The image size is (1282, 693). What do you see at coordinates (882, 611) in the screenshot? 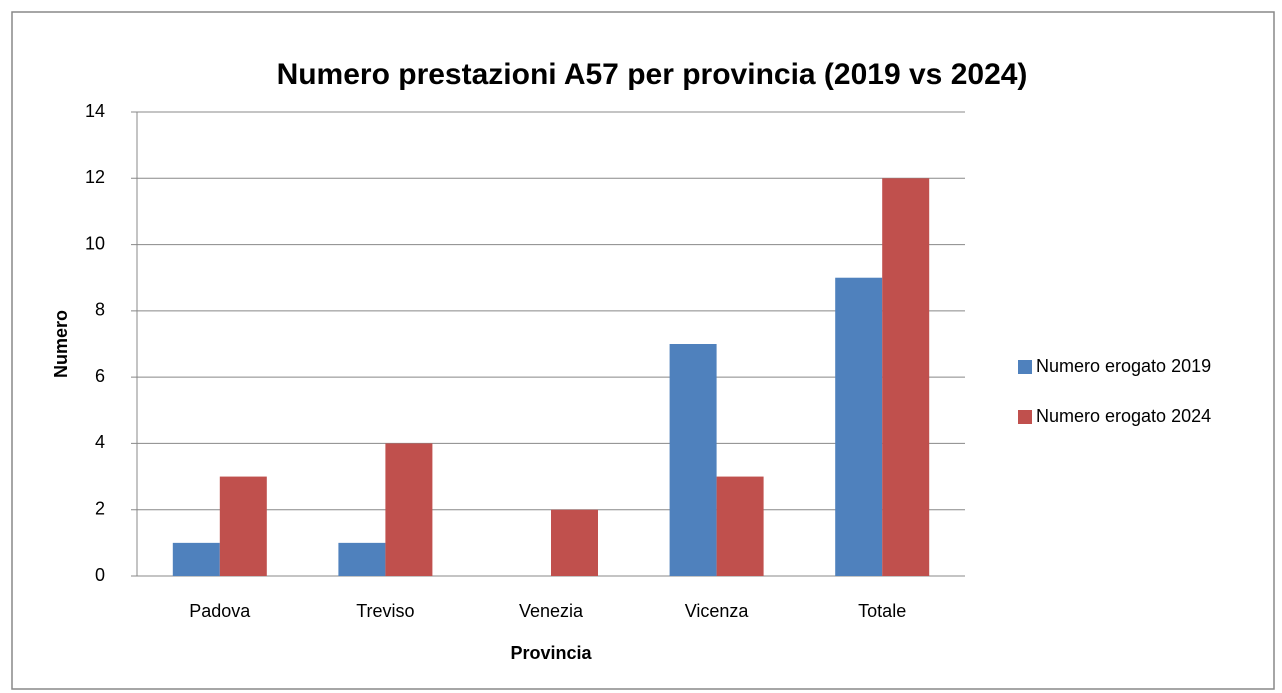
I see `x-tick-label: Totale` at bounding box center [882, 611].